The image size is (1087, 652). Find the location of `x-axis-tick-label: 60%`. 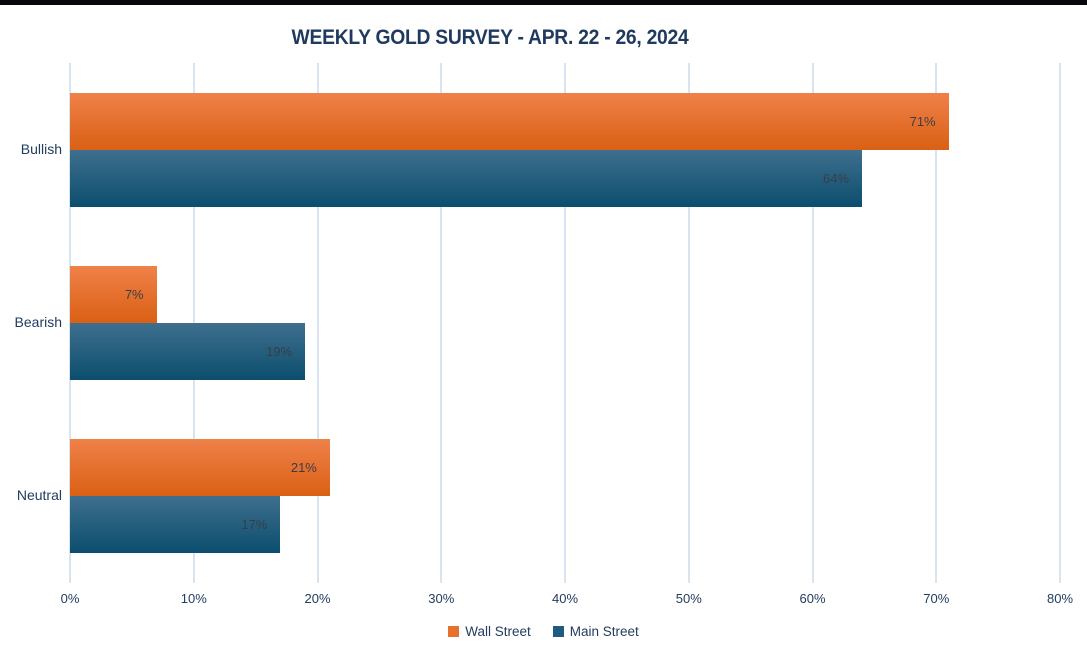

x-axis-tick-label: 60% is located at coordinates (812, 598).